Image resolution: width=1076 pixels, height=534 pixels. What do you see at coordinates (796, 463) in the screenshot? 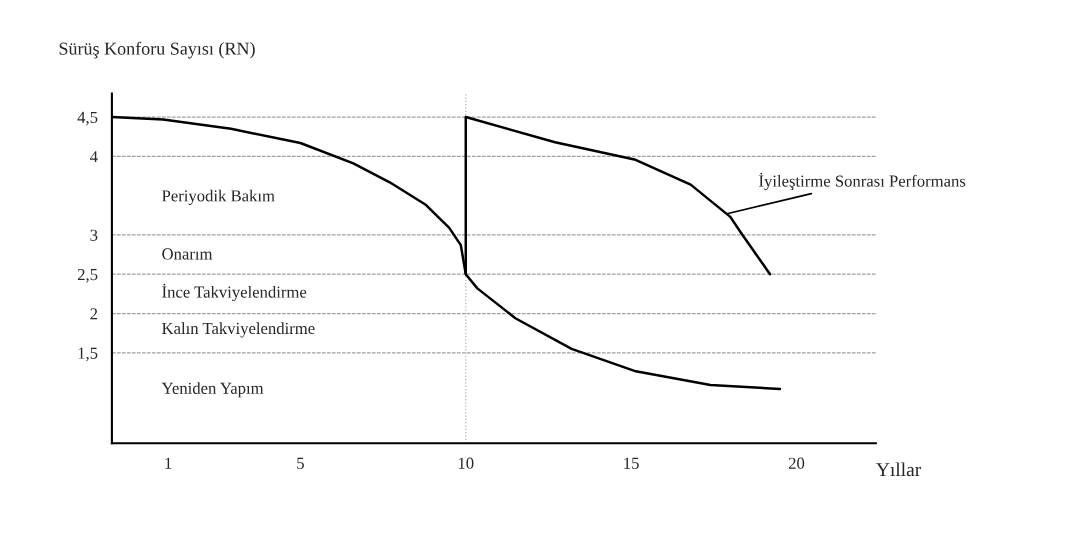
I see `x-tick-label: 20` at bounding box center [796, 463].